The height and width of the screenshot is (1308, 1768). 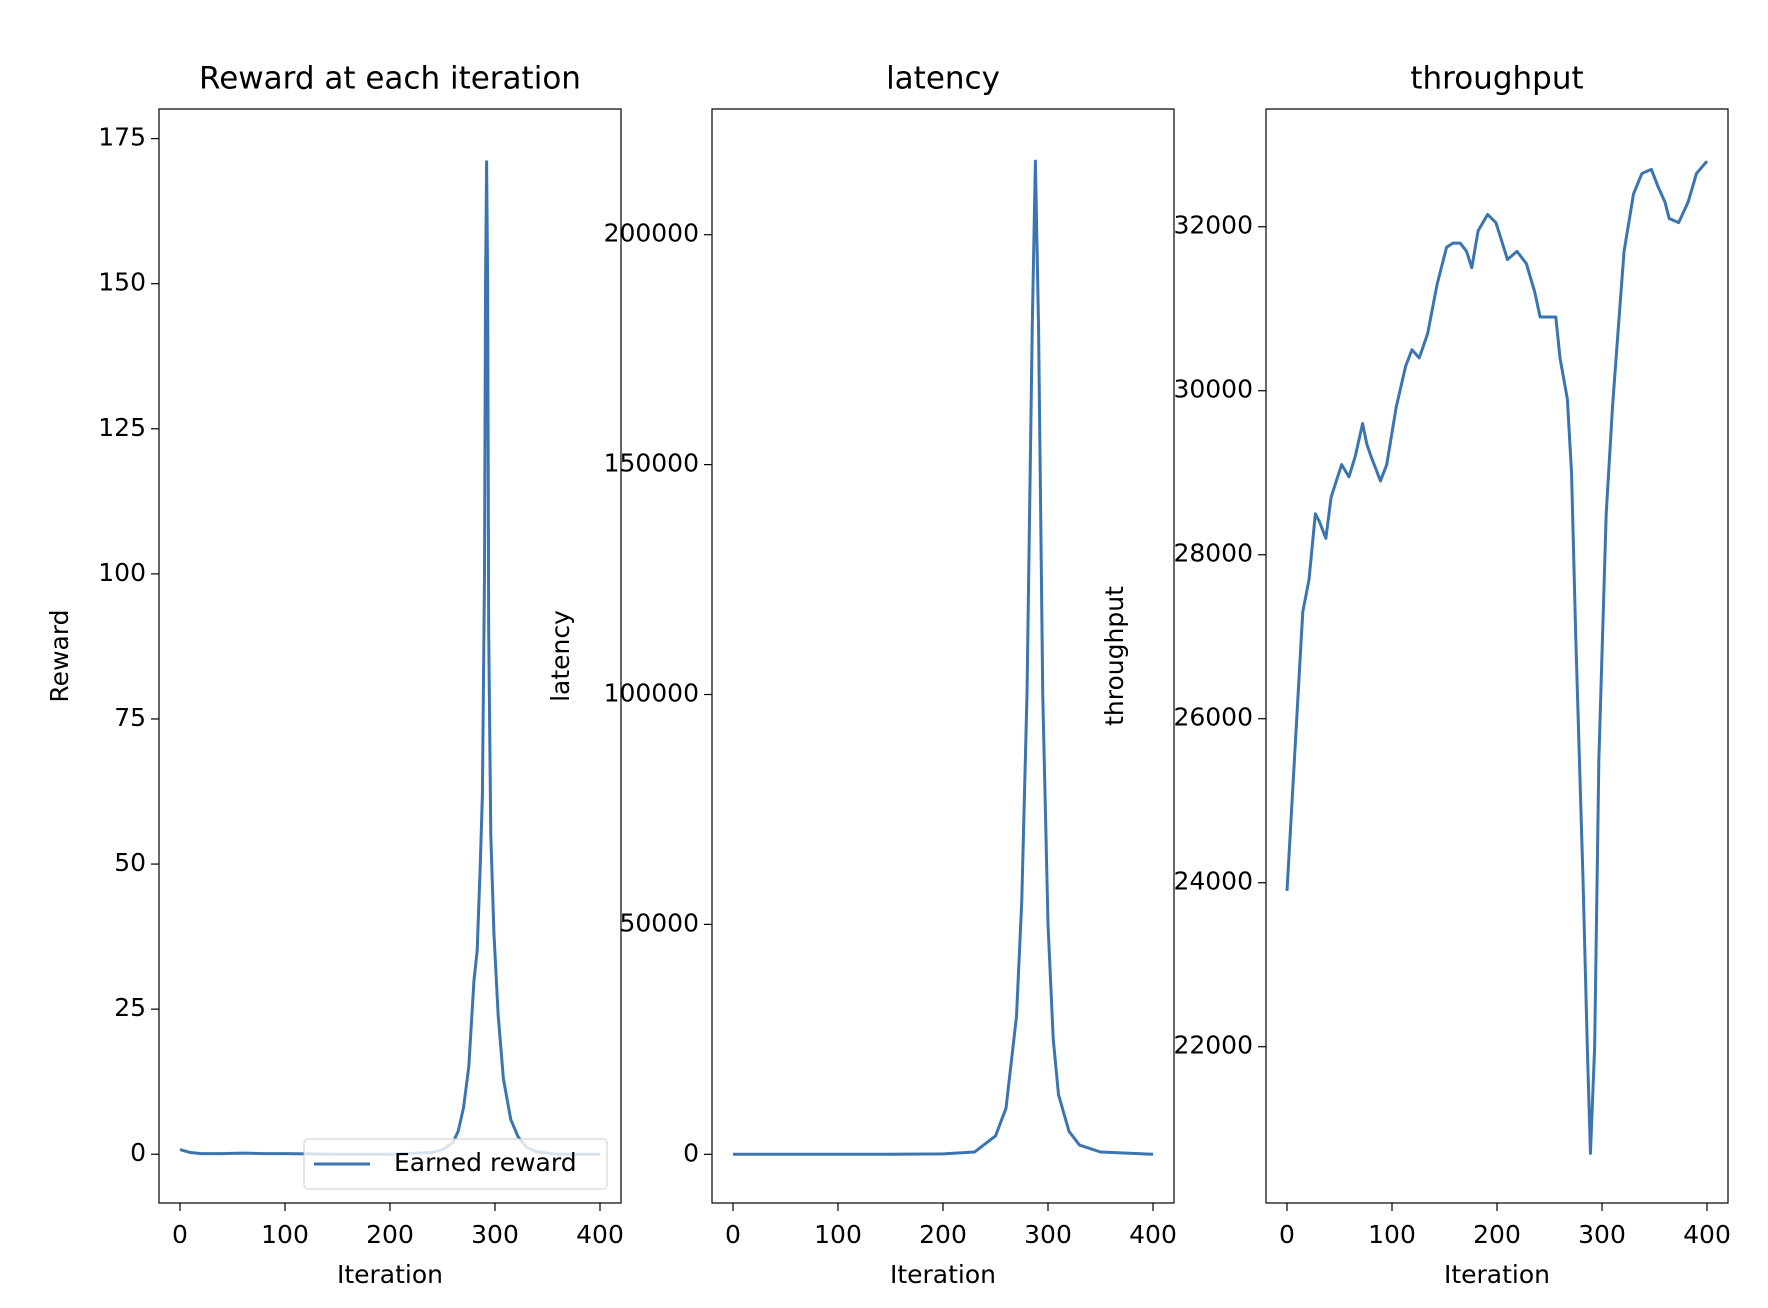 I want to click on y-tick-label: 50, so click(x=130, y=862).